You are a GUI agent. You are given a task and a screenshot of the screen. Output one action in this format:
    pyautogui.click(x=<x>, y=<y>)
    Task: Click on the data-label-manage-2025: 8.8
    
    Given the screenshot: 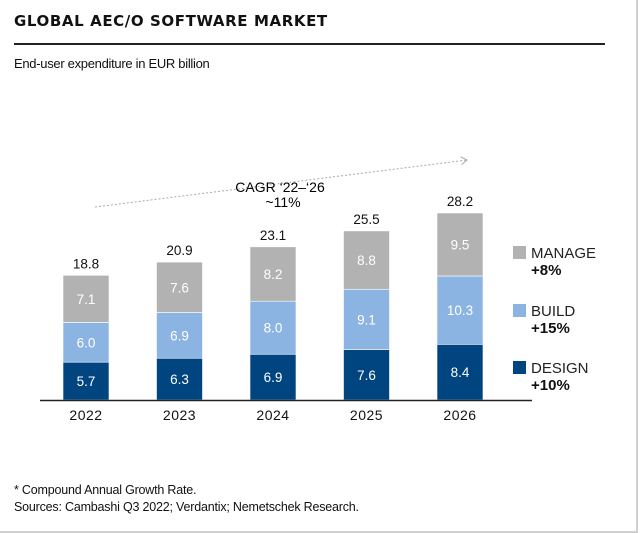 What is the action you would take?
    pyautogui.click(x=366, y=260)
    